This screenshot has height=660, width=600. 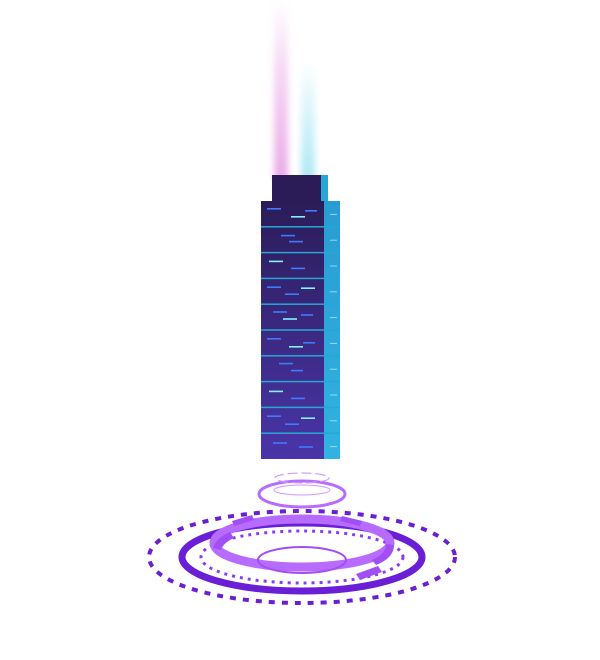 What do you see at coordinates (308, 120) in the screenshot?
I see `cyan-light-beam` at bounding box center [308, 120].